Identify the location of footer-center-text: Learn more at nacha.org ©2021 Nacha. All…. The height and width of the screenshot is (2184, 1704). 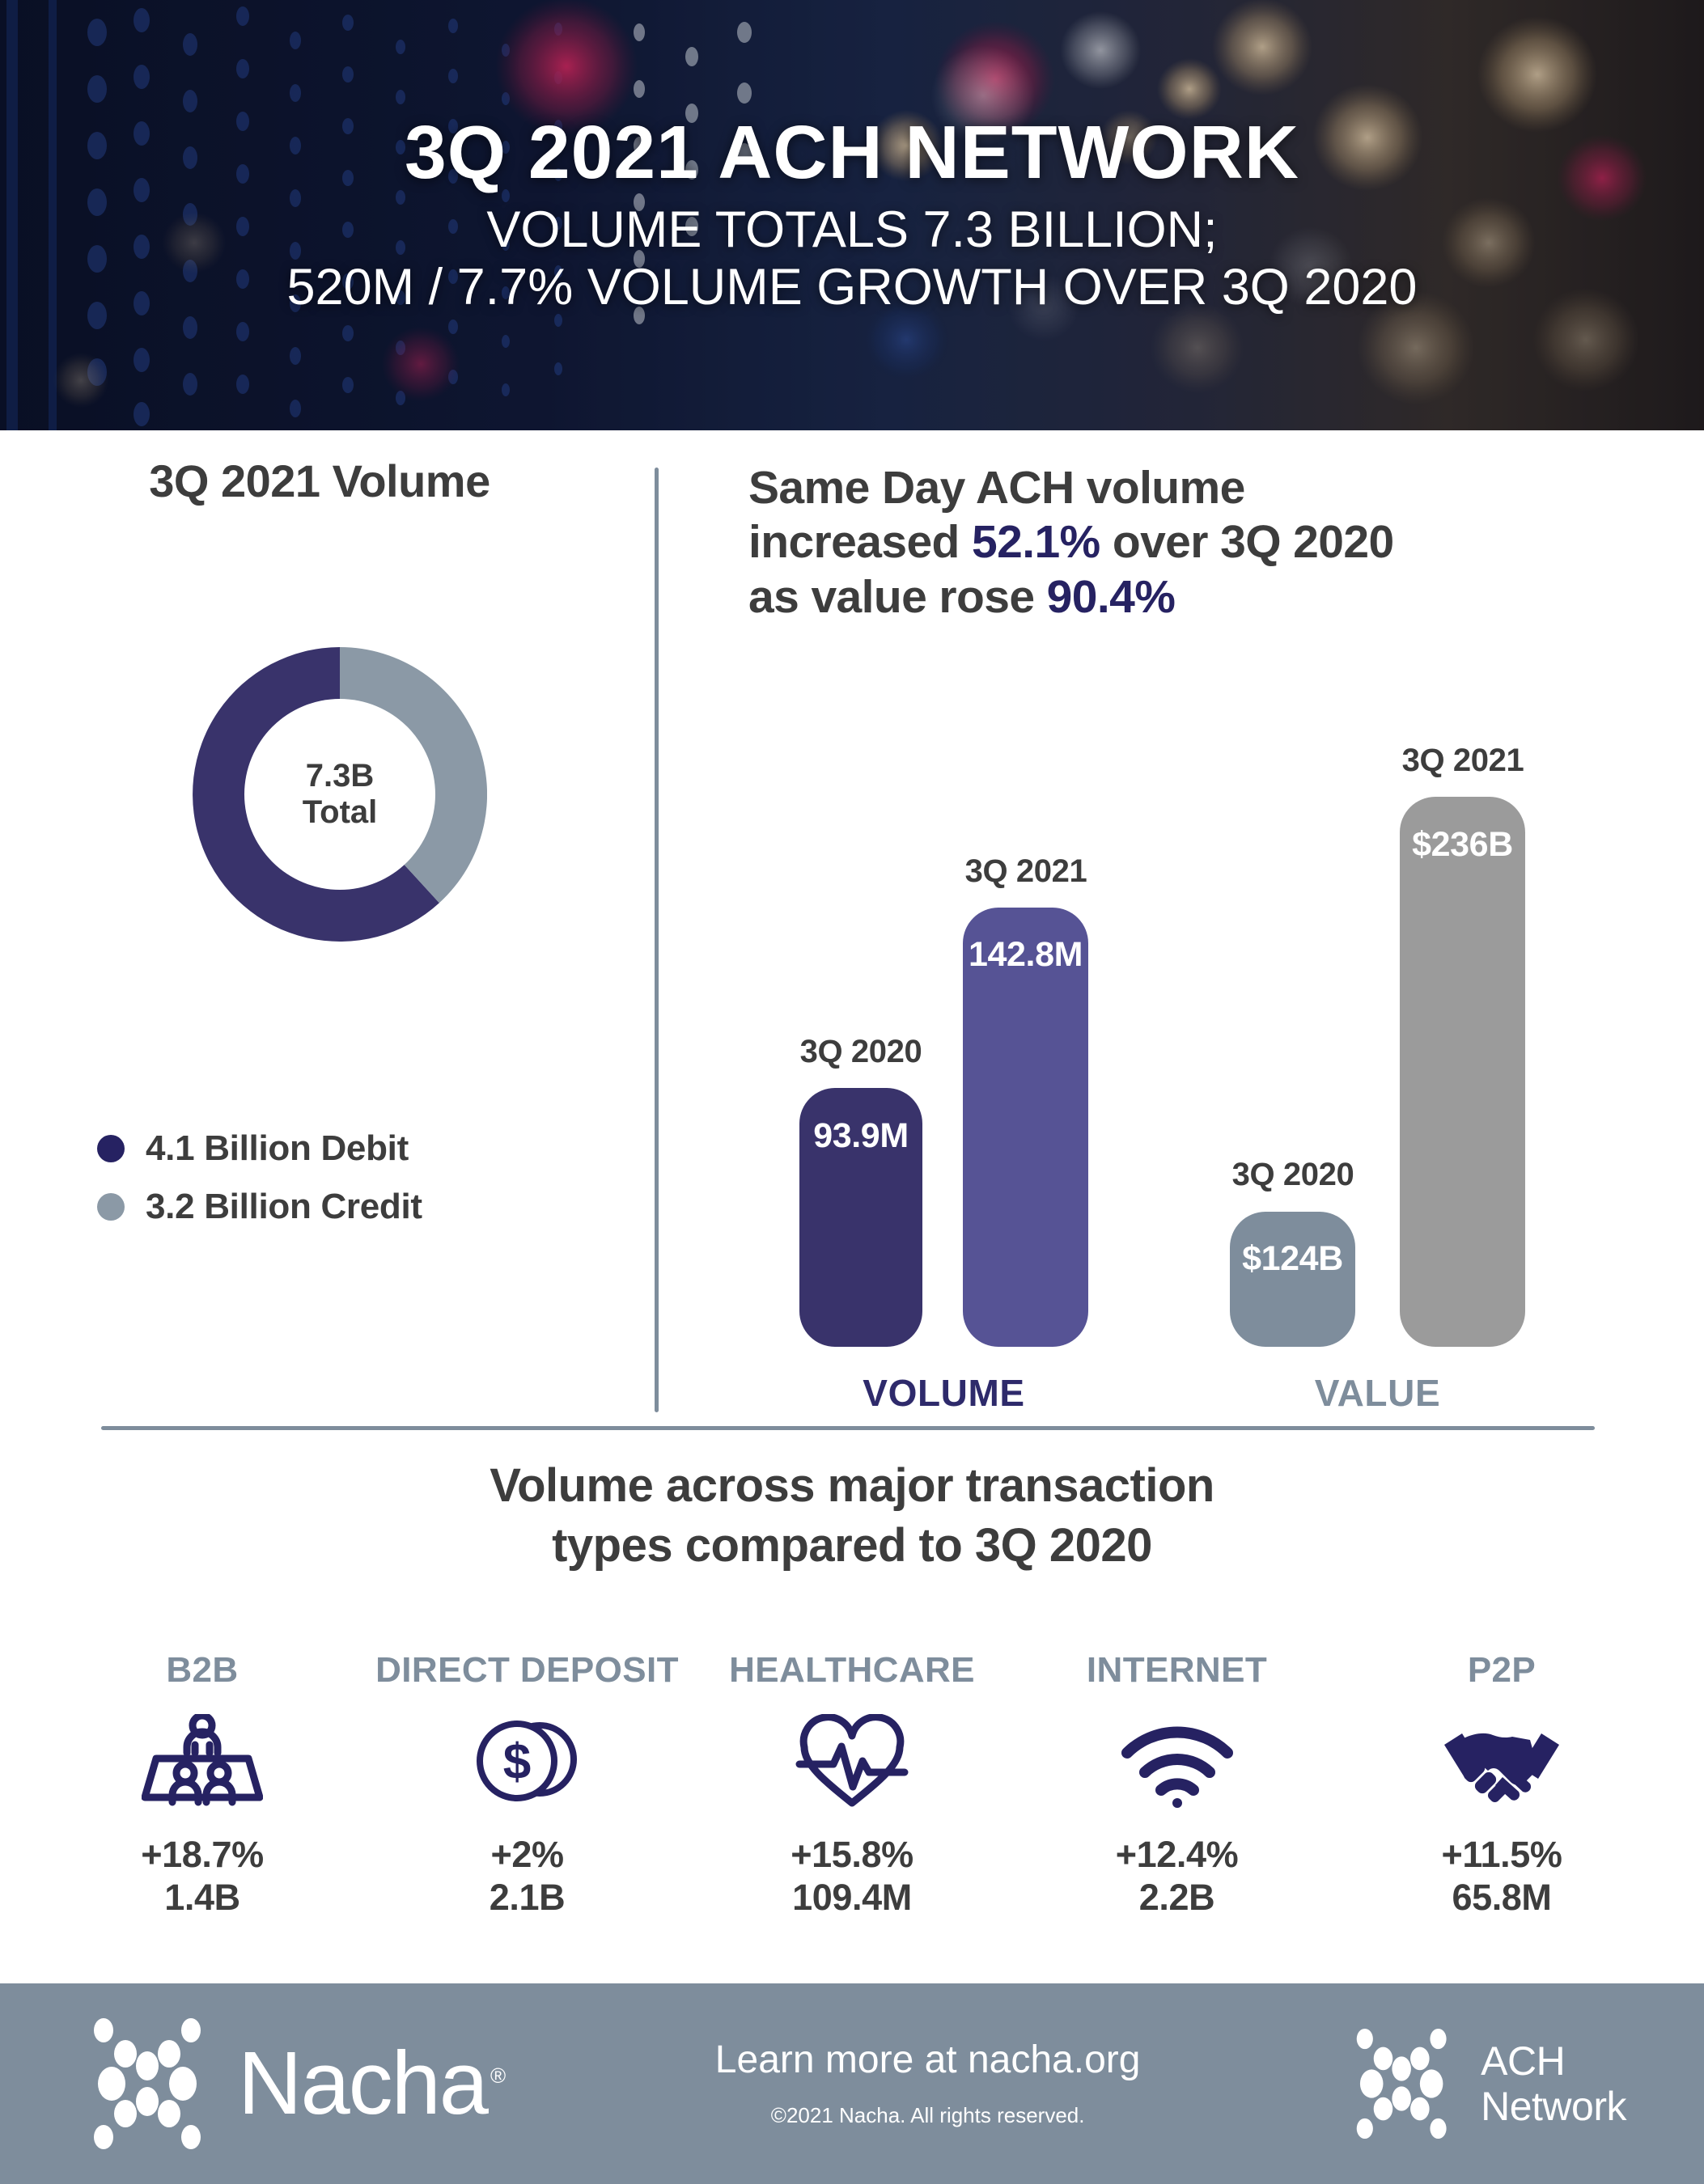
(928, 2083).